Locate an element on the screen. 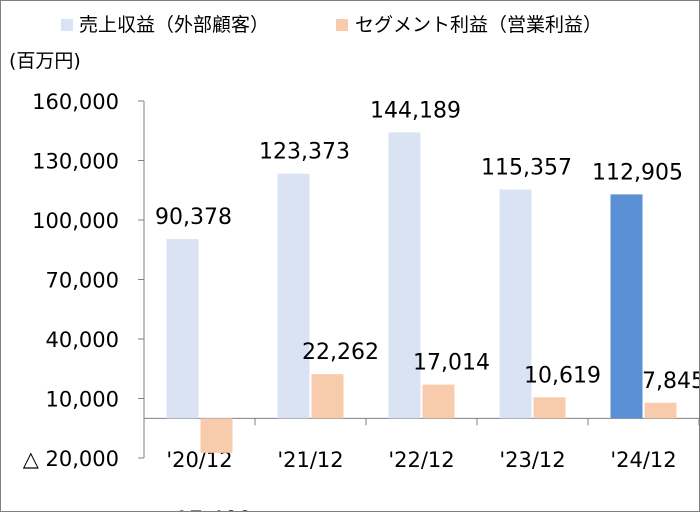  y-tick-label: 40,000 is located at coordinates (82, 340).